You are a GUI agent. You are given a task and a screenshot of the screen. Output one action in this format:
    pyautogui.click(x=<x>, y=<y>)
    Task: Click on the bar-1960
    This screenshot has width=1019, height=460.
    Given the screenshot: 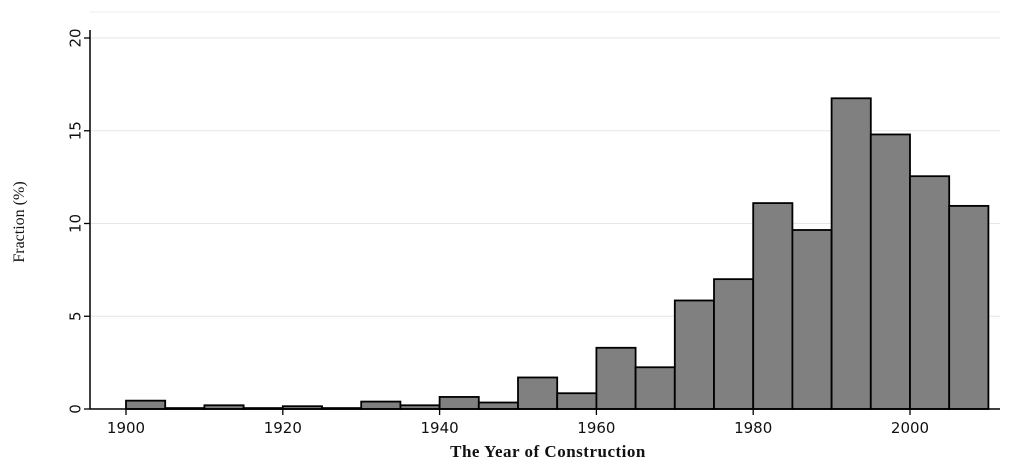 What is the action you would take?
    pyautogui.click(x=616, y=378)
    